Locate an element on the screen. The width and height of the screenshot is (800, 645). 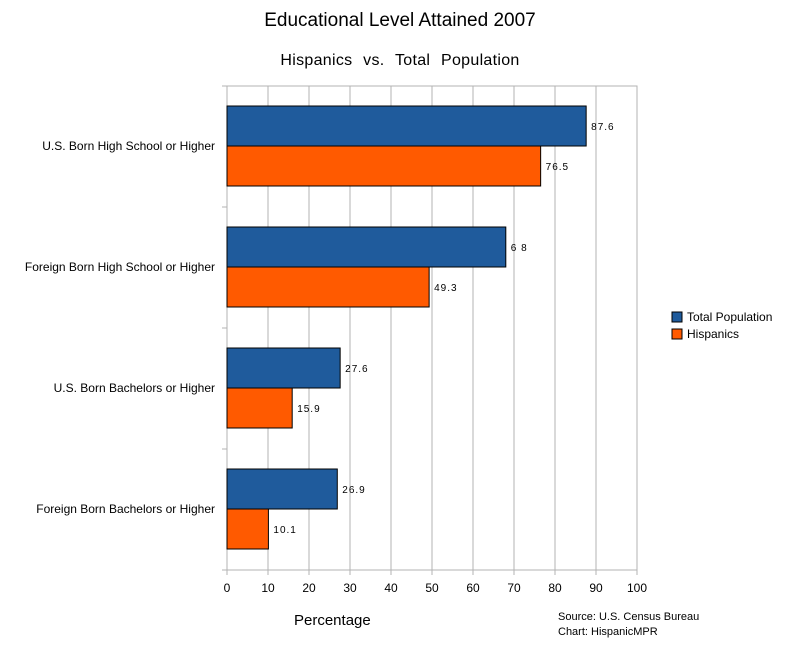
x-tick-label: 30 is located at coordinates (350, 588).